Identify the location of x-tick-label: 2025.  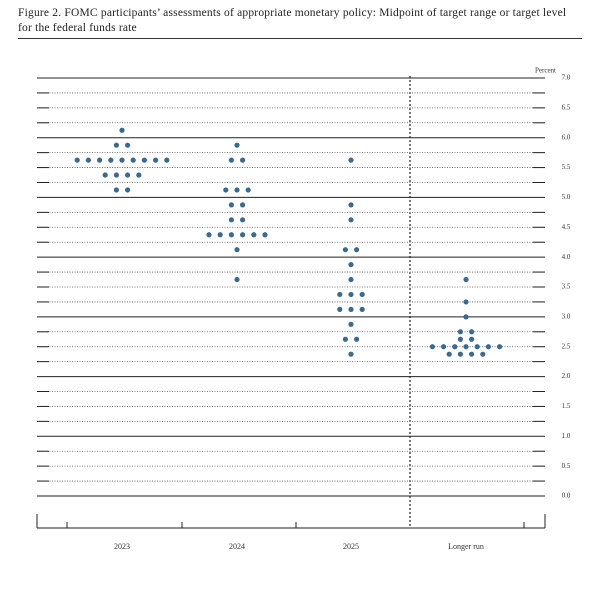
(351, 546).